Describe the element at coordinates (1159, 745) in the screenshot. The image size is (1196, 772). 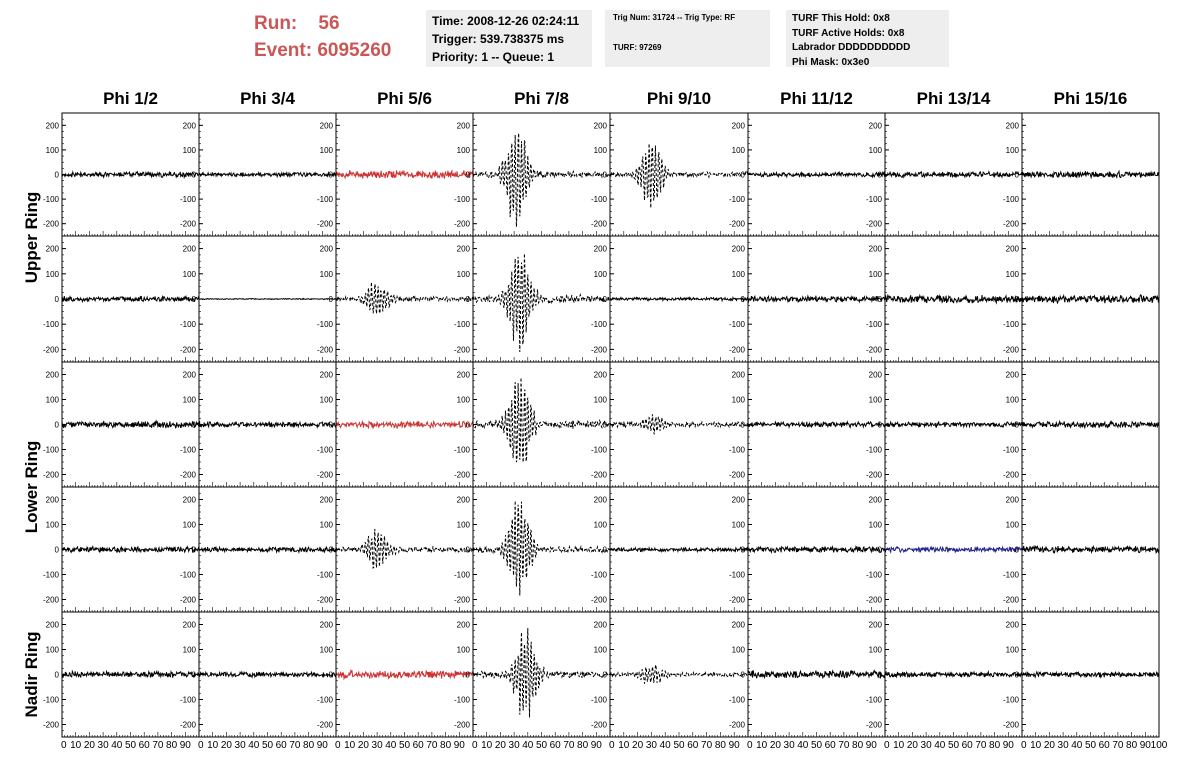
I see `x-tick-label: 100` at that location.